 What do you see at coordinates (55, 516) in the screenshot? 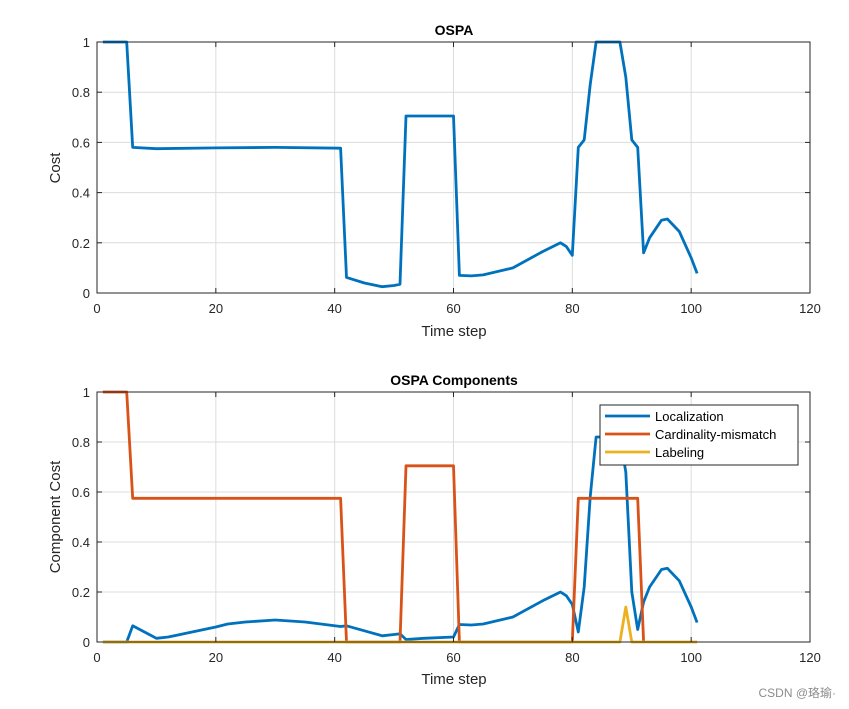
I see `y-axis-label: Component Cost` at bounding box center [55, 516].